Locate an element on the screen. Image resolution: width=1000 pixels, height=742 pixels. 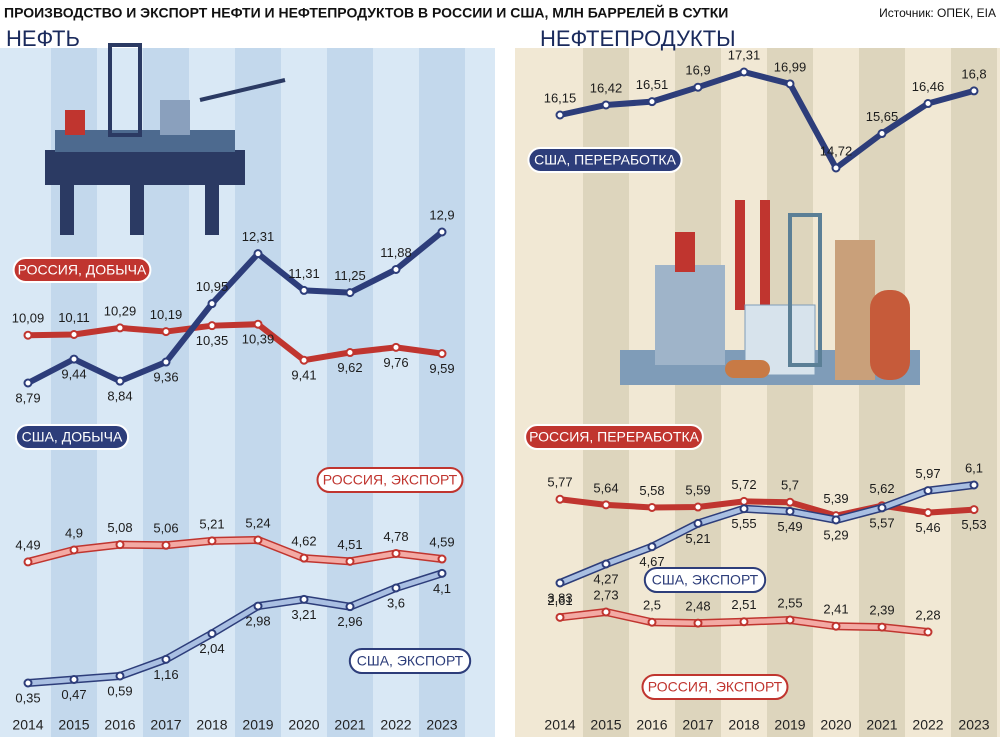
x-tick-label: 2022 is located at coordinates (395, 725).